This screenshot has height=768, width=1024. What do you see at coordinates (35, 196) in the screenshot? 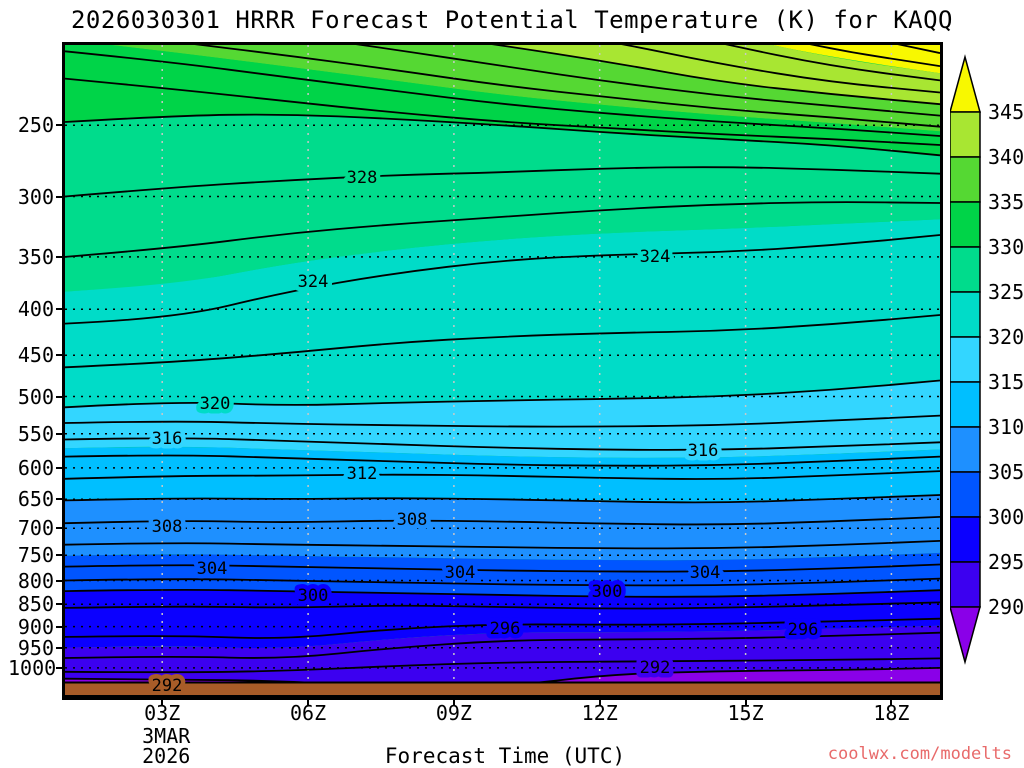
I see `y-tick-label: 300` at bounding box center [35, 196].